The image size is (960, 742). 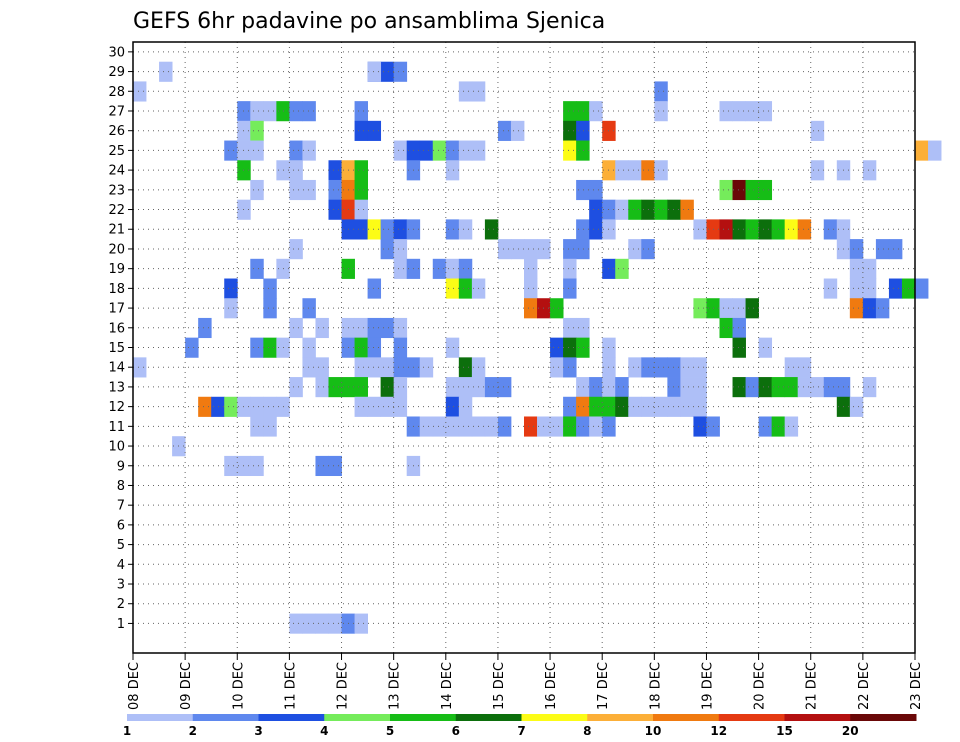 I want to click on y-tick-label: 16, so click(x=116, y=328).